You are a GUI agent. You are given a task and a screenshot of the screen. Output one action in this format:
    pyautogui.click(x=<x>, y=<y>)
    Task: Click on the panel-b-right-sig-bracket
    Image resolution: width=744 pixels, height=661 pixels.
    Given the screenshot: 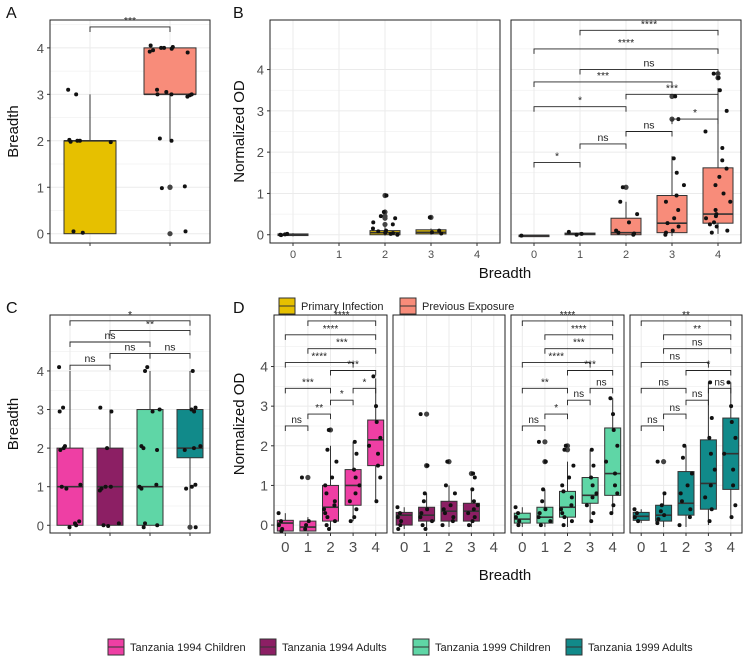 What is the action you would take?
    pyautogui.click(x=603, y=146)
    